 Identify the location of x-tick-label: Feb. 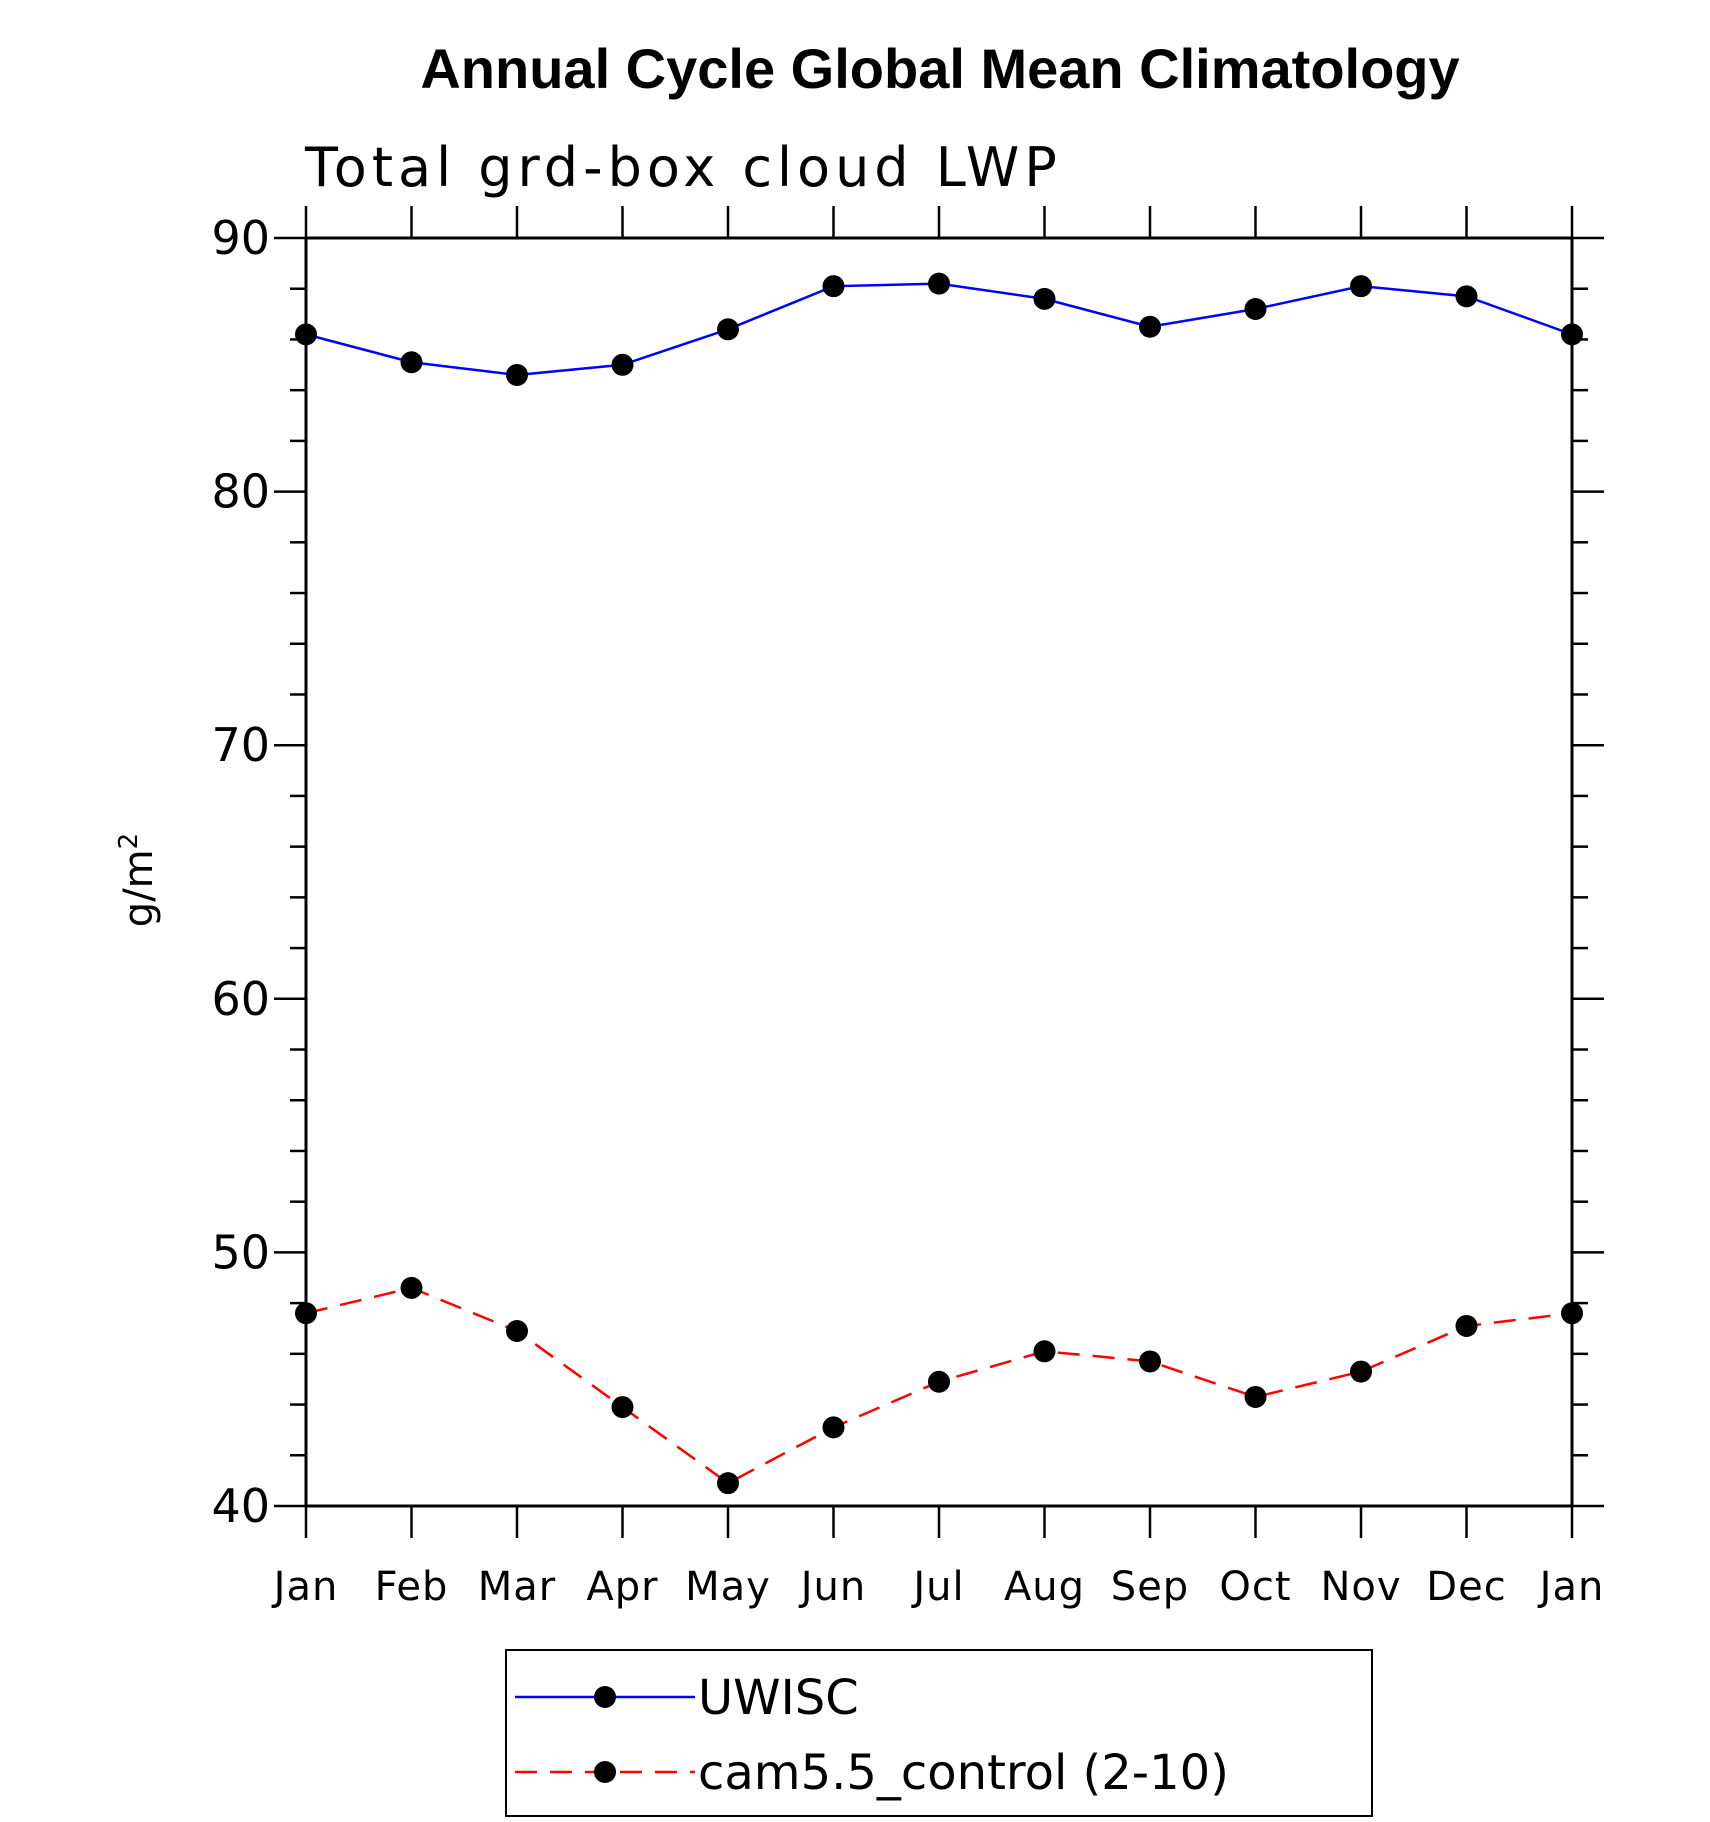
(412, 1587).